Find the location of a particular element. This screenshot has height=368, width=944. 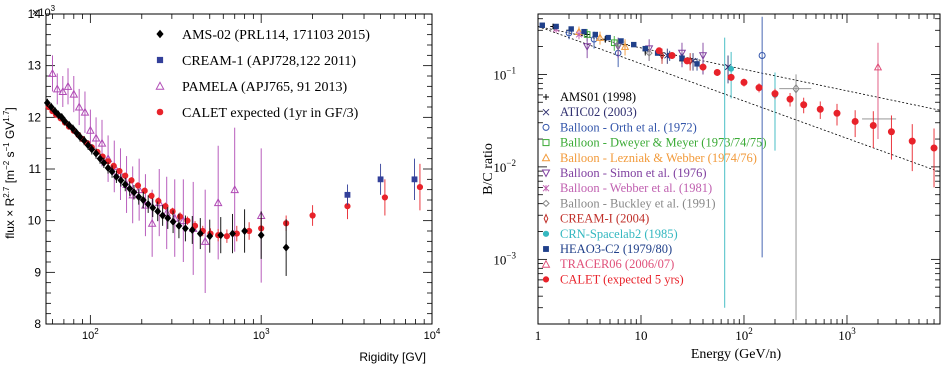

y-tick-label: 12 is located at coordinates (35, 117).